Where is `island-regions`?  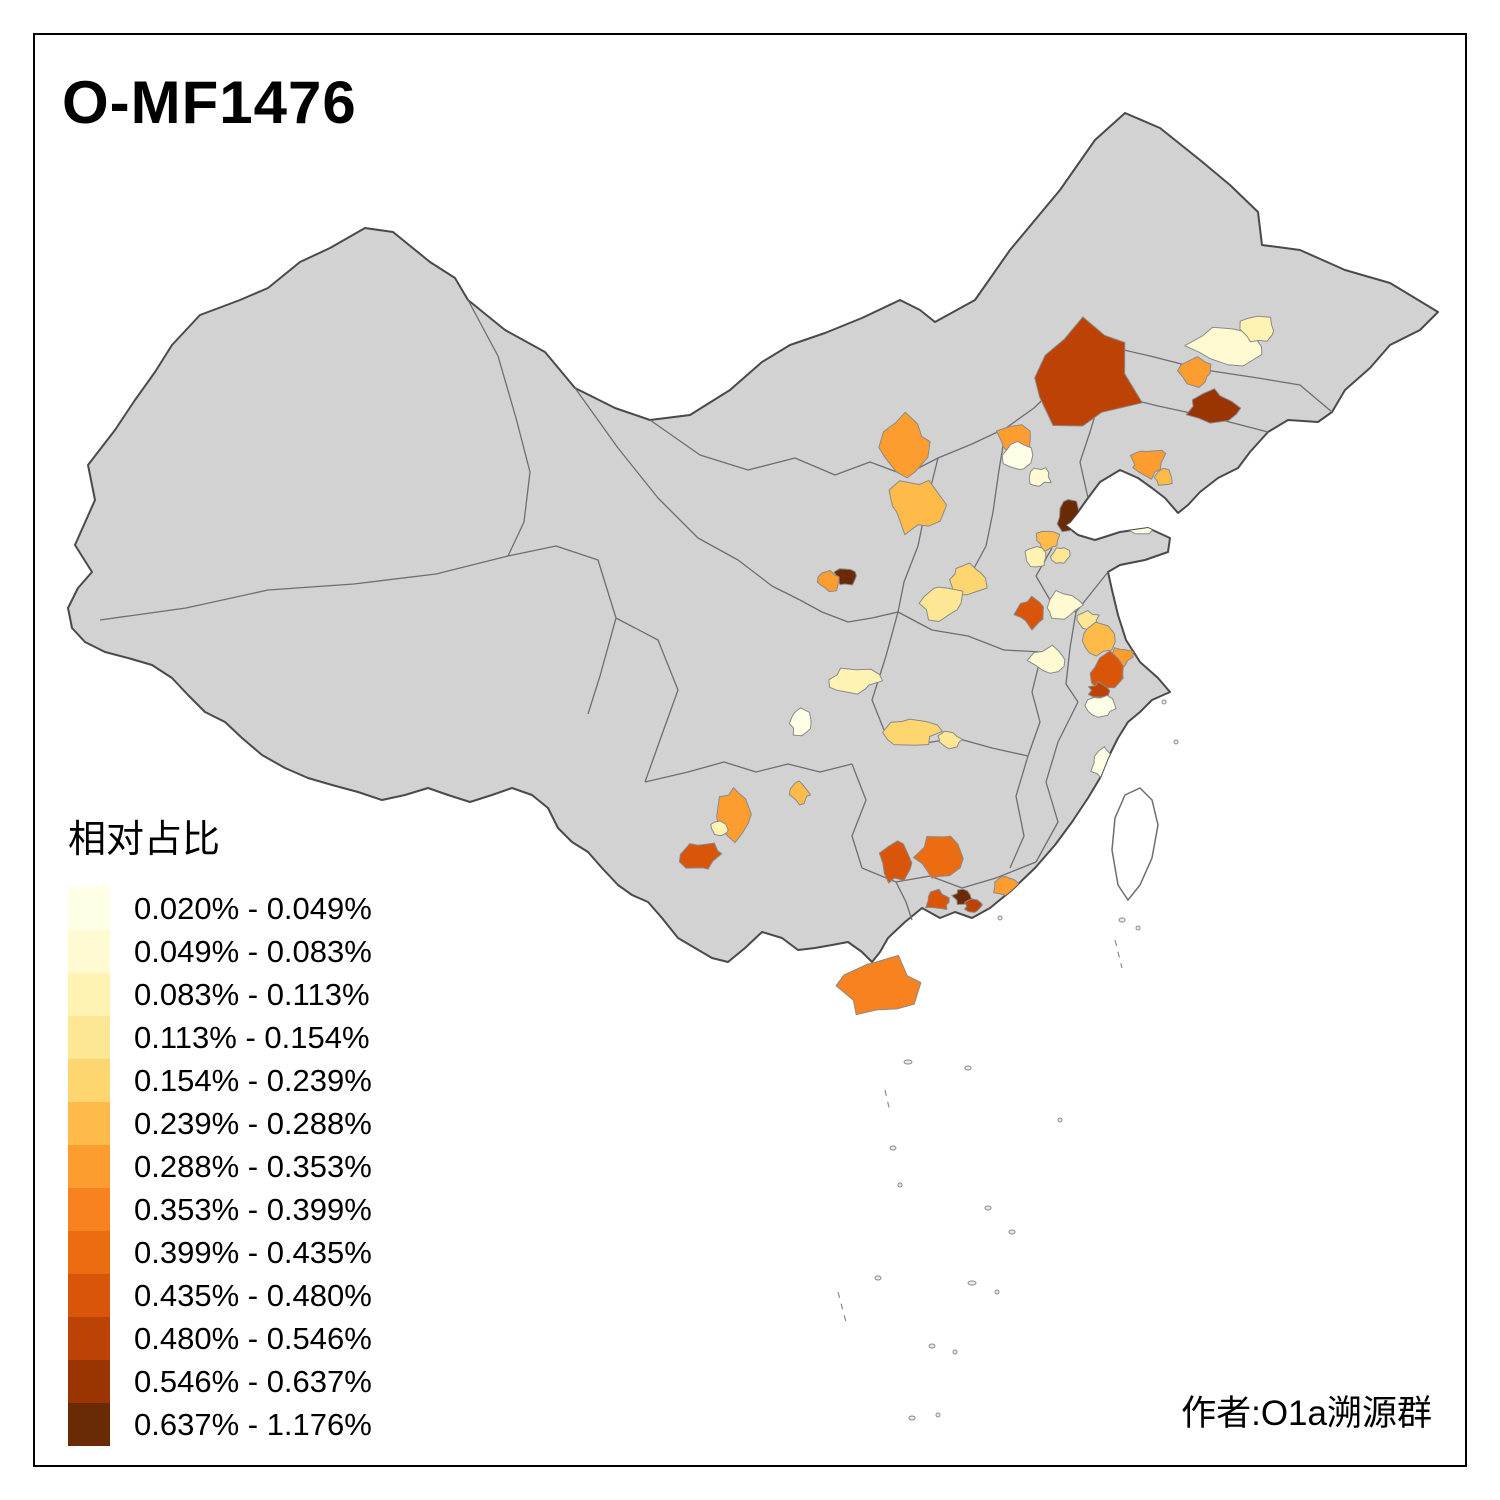 island-regions is located at coordinates (878, 985).